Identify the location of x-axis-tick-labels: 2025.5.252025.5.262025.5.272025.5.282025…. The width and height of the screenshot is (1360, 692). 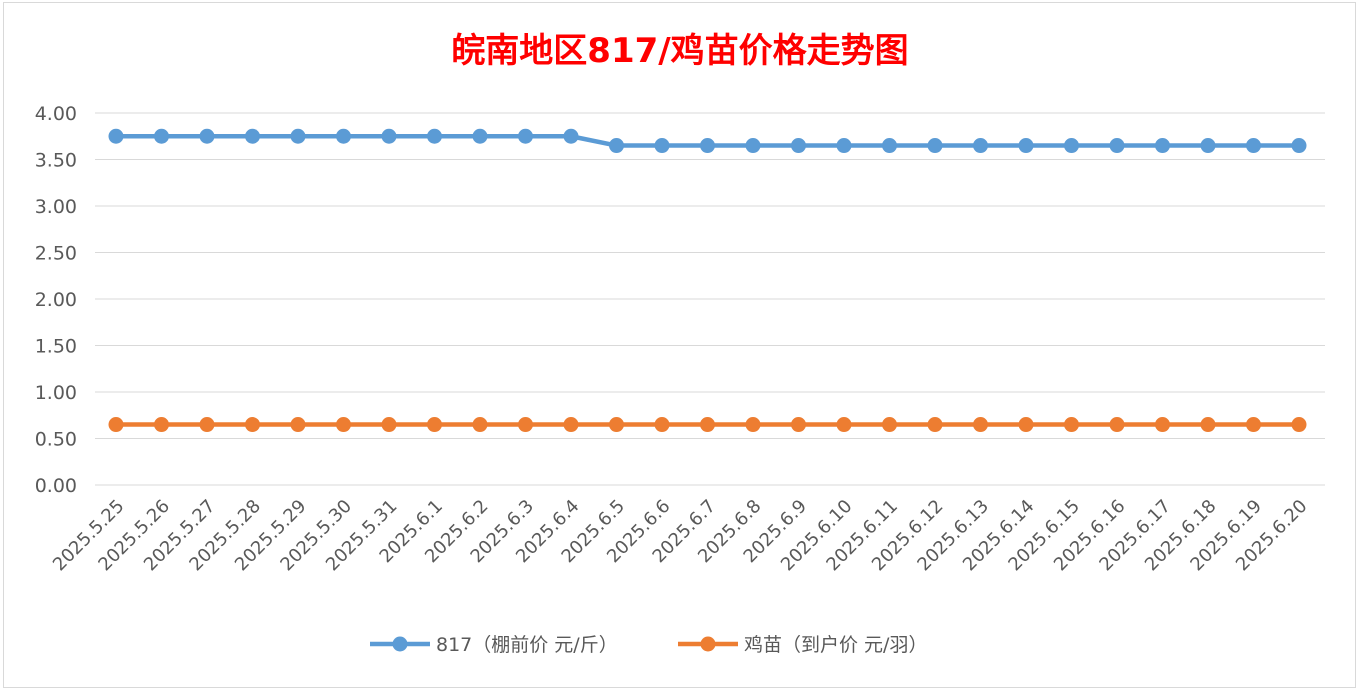
(680, 536).